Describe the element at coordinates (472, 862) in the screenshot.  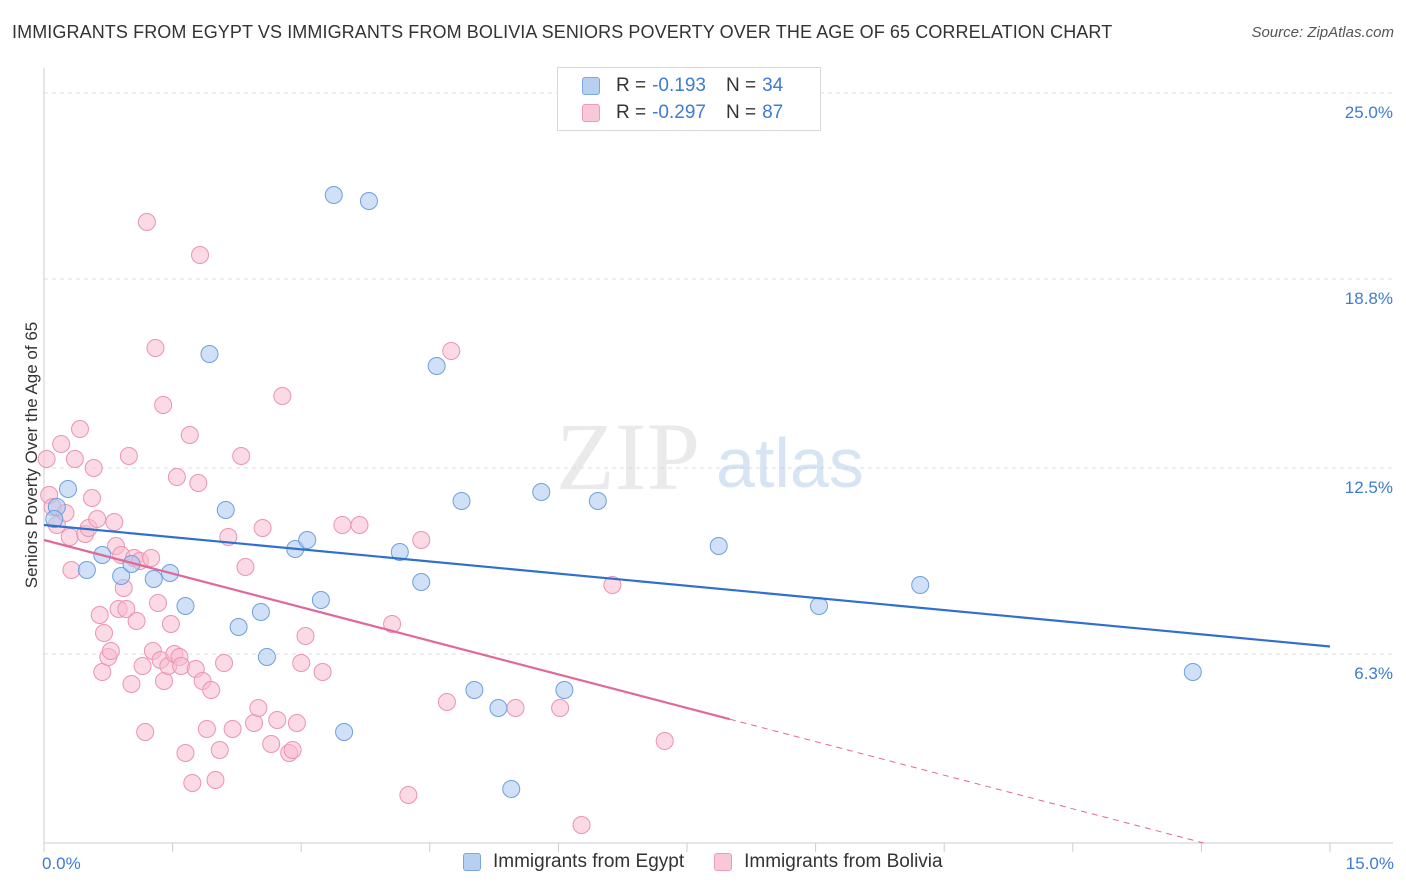
I see `egypt-legend-swatch` at that location.